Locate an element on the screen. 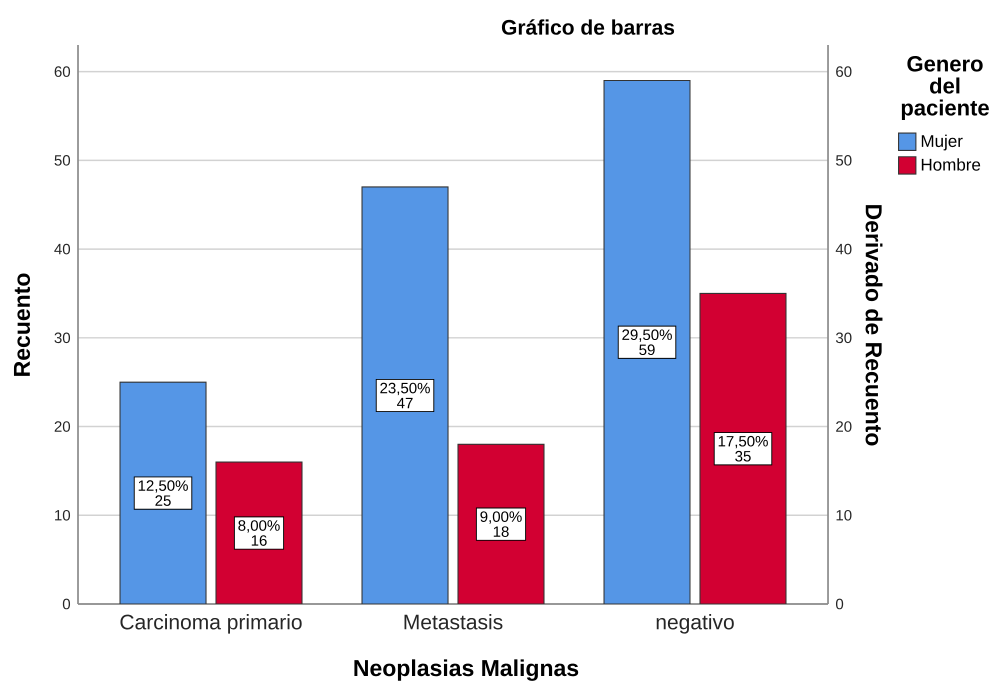 Image resolution: width=991 pixels, height=682 pixels. y2-tick-label: 30 is located at coordinates (844, 338).